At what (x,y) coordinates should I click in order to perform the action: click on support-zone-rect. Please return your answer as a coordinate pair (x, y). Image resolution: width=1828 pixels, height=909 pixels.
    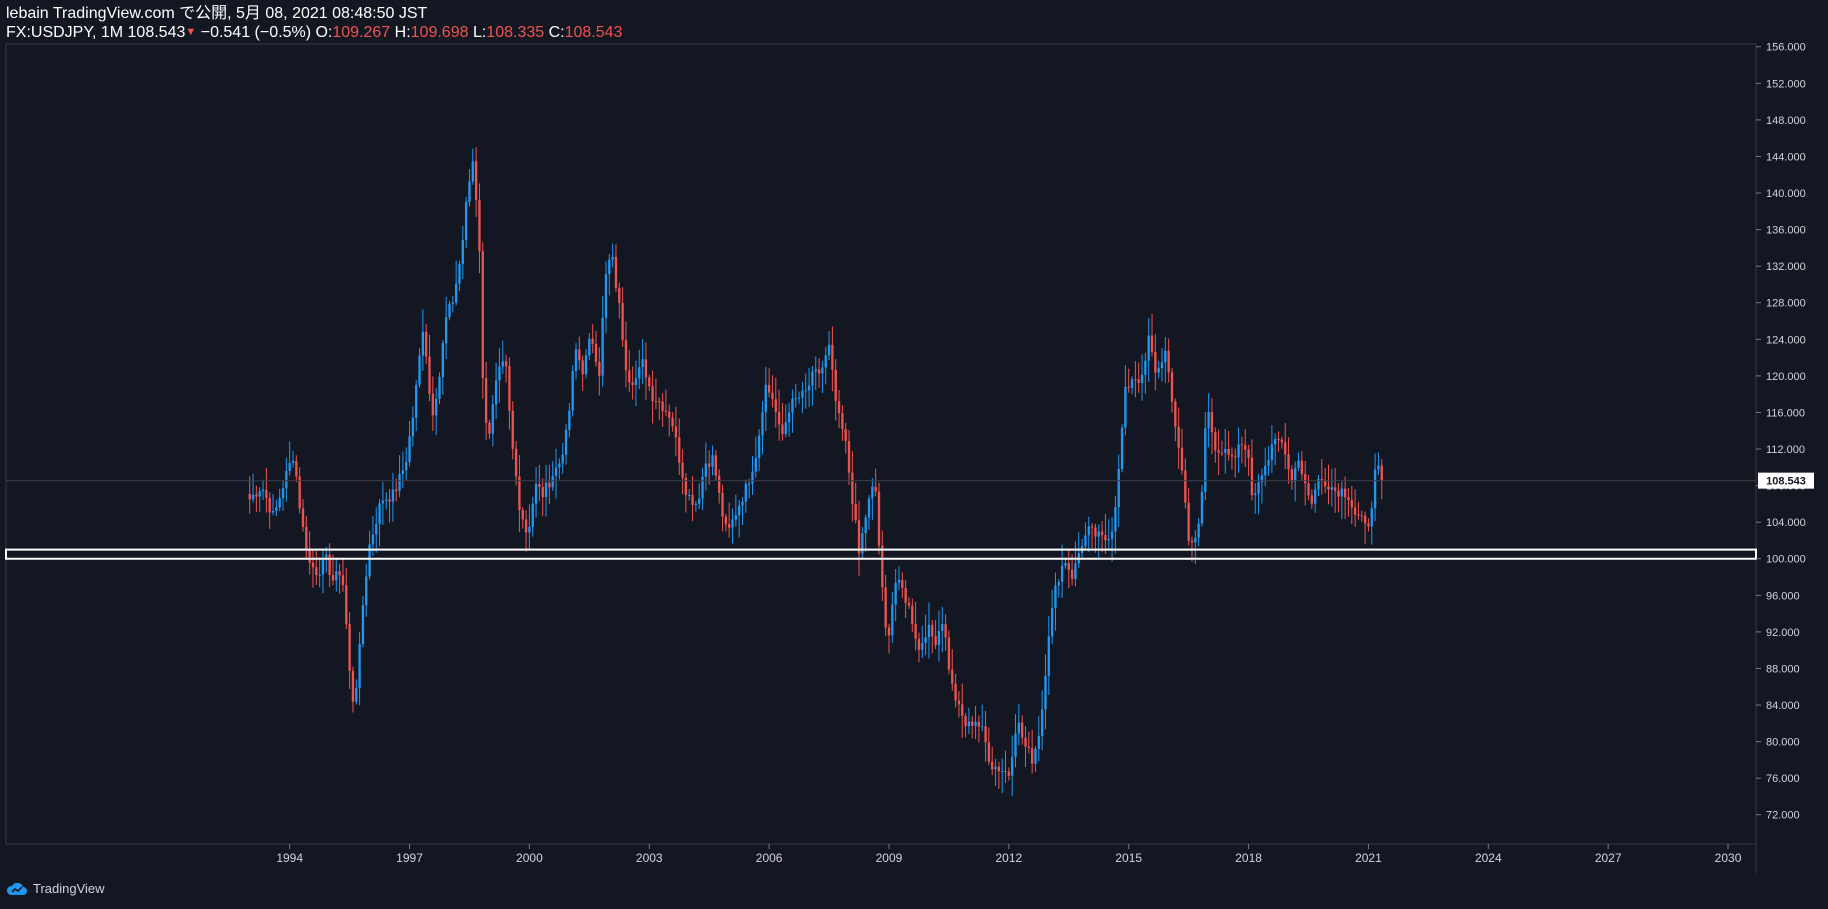
    Looking at the image, I should click on (881, 554).